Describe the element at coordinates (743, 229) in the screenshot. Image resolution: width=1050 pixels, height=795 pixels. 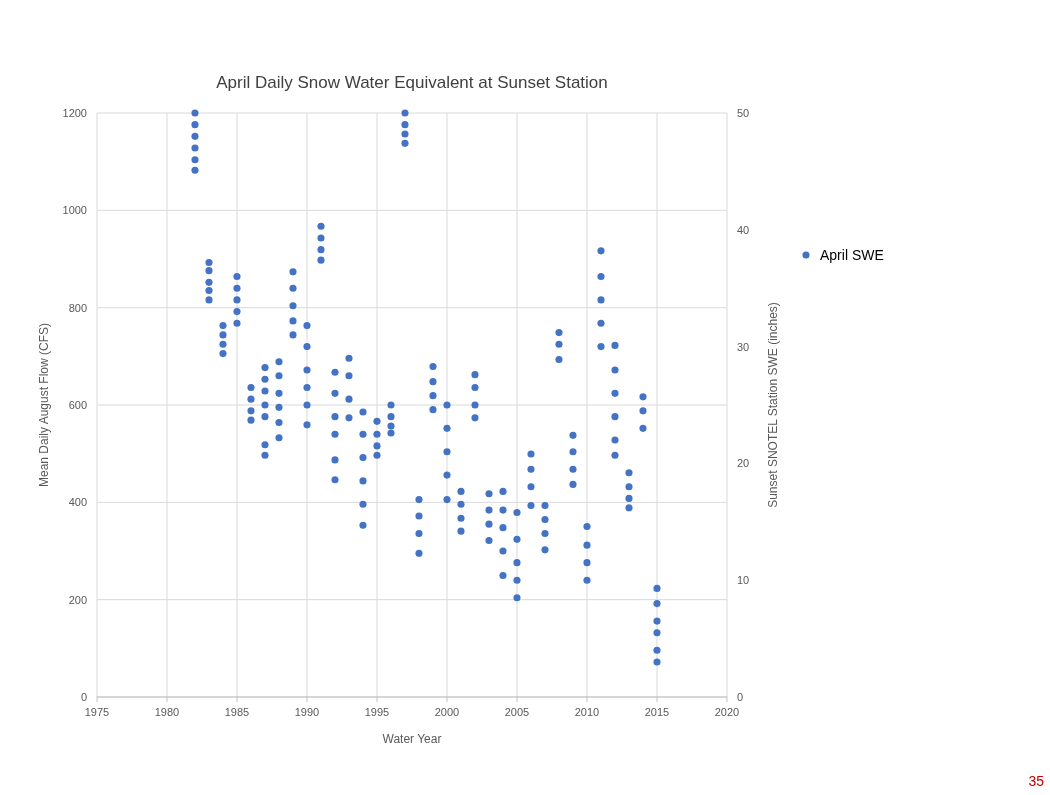
I see `y2-tick-label: 40` at that location.